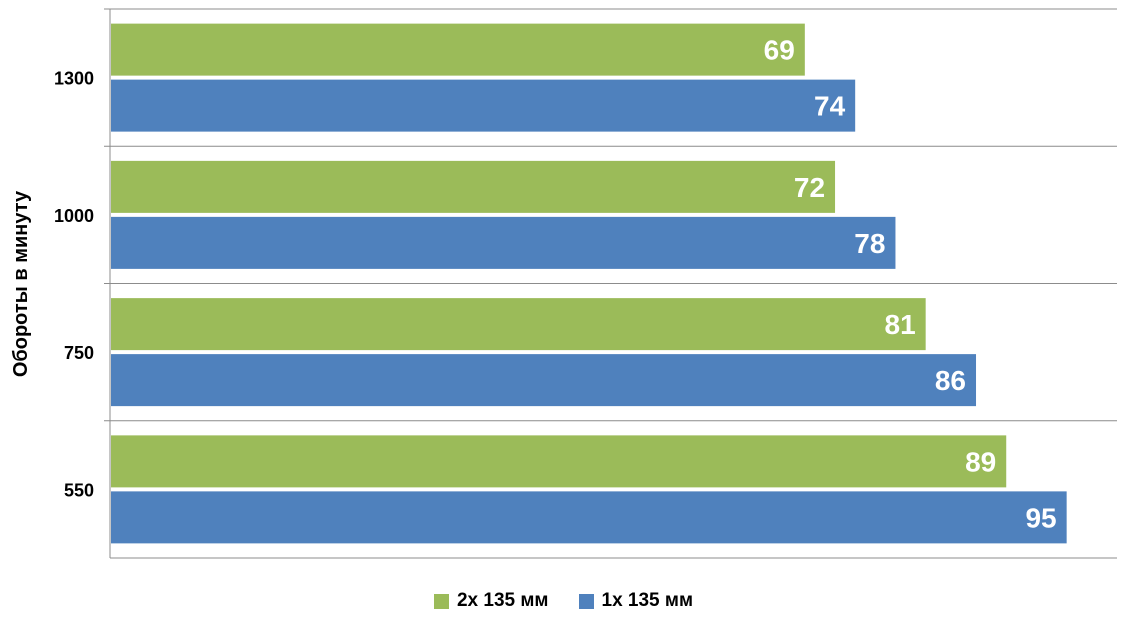 The width and height of the screenshot is (1127, 619). Describe the element at coordinates (79, 490) in the screenshot. I see `category-label-550: 550` at that location.